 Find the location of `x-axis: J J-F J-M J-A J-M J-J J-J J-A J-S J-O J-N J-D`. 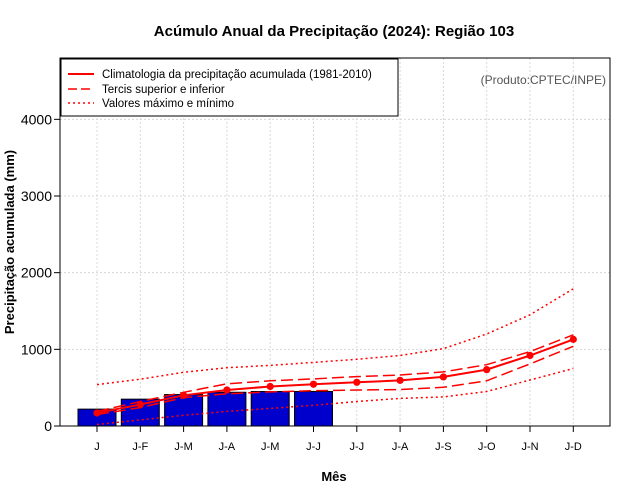

x-axis: J J-F J-M J-A J-M J-J J-J J-A J-S J-O J-N J-D is located at coordinates (338, 439).